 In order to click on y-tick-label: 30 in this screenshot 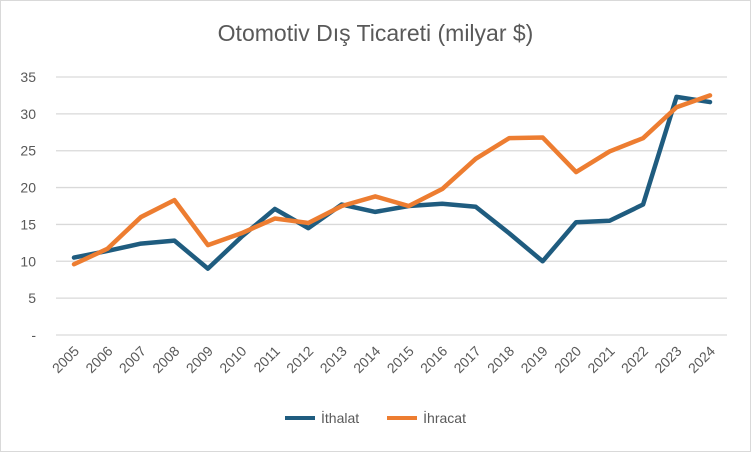, I will do `click(28, 114)`.